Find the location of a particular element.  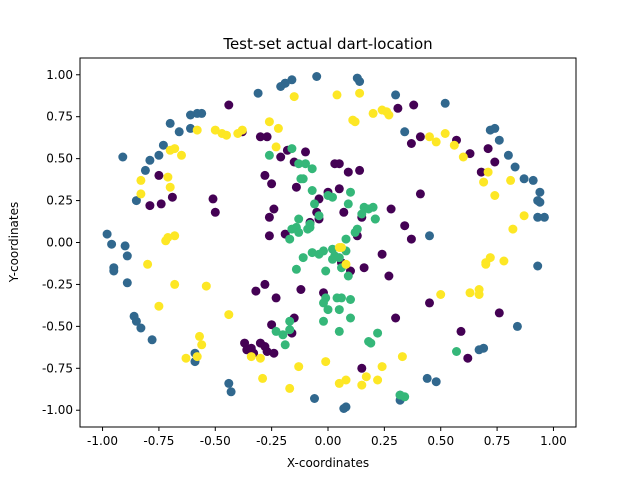

y-axis-ticks: 1.00 0.75 0.50 0.25 0.00 -0.25 -0.50 -0.75 -1.00 is located at coordinates (61, 242).